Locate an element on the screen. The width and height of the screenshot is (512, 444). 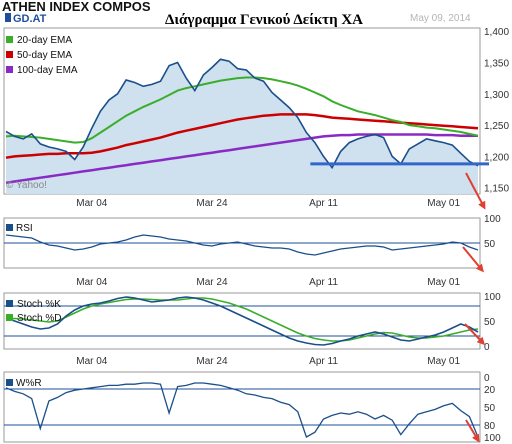
price-y-tick-label: 1,400 is located at coordinates (496, 32).